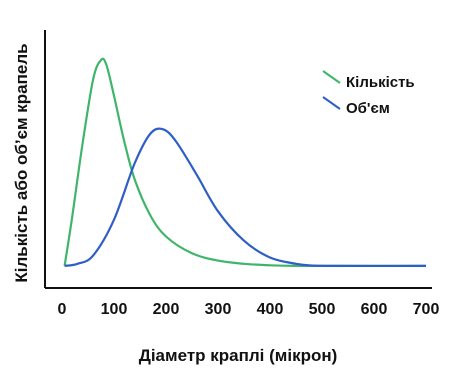  What do you see at coordinates (249, 309) in the screenshot?
I see `x-ticks: 0 100 200 300 400 500 600 700` at bounding box center [249, 309].